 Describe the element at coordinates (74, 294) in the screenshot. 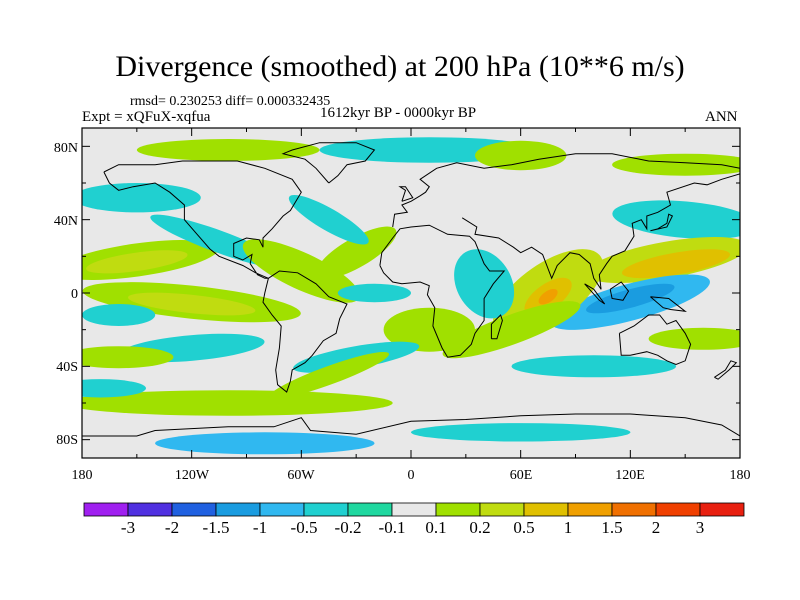

I see `y-tick-label: 0` at that location.